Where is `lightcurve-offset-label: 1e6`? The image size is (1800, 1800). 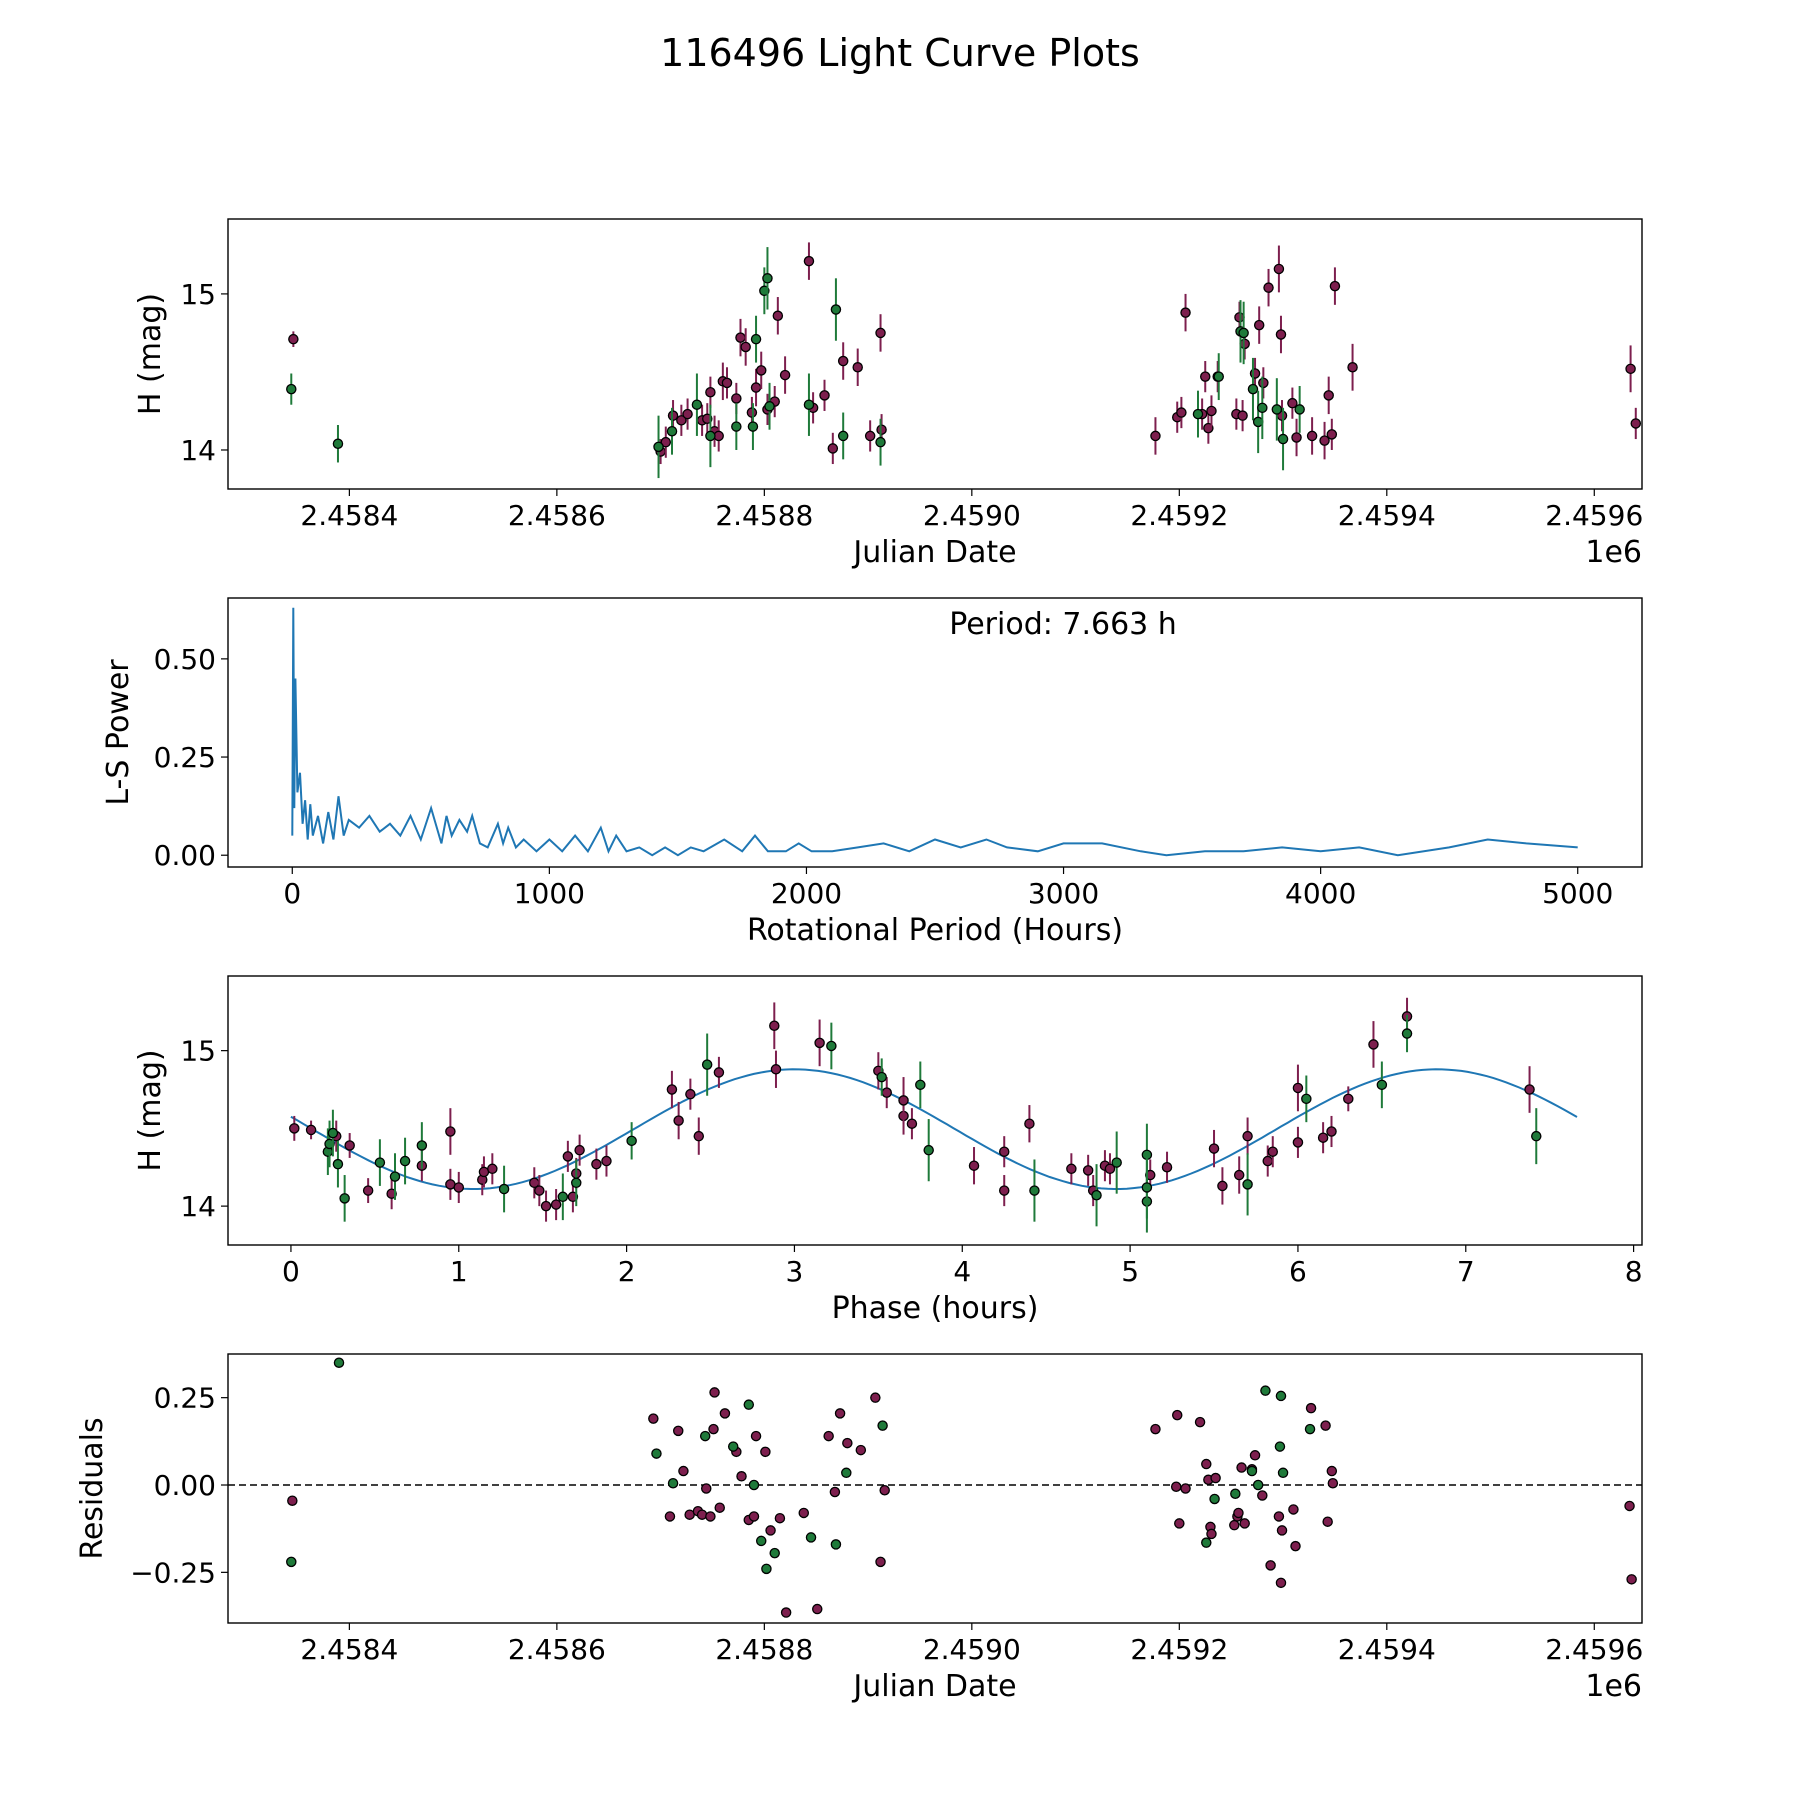 lightcurve-offset-label: 1e6 is located at coordinates (1613, 552).